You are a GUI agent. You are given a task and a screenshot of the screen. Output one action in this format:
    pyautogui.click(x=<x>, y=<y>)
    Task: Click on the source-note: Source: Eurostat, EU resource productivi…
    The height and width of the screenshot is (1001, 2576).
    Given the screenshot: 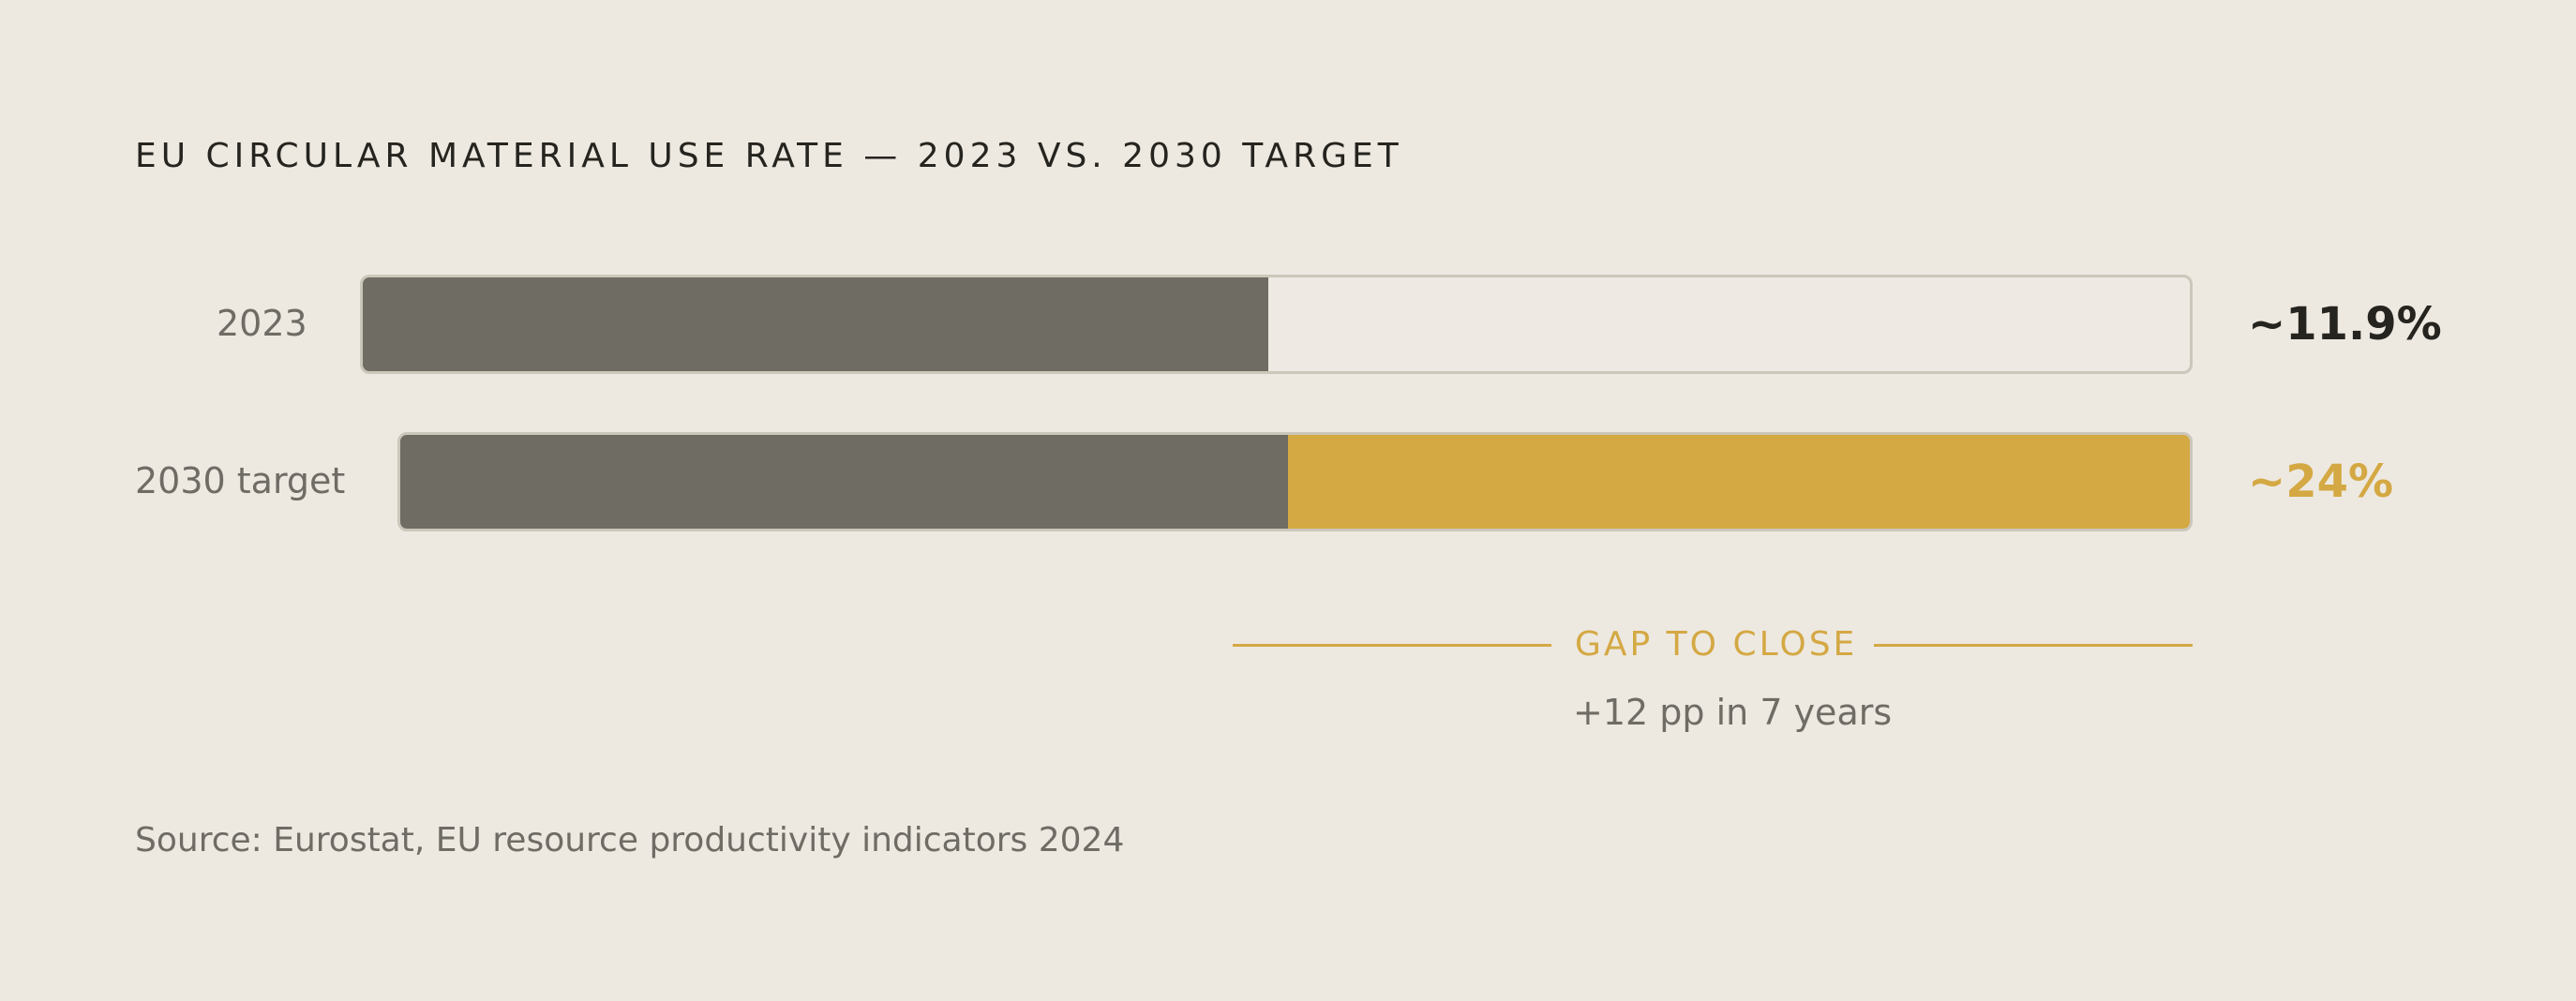 What is the action you would take?
    pyautogui.click(x=630, y=840)
    